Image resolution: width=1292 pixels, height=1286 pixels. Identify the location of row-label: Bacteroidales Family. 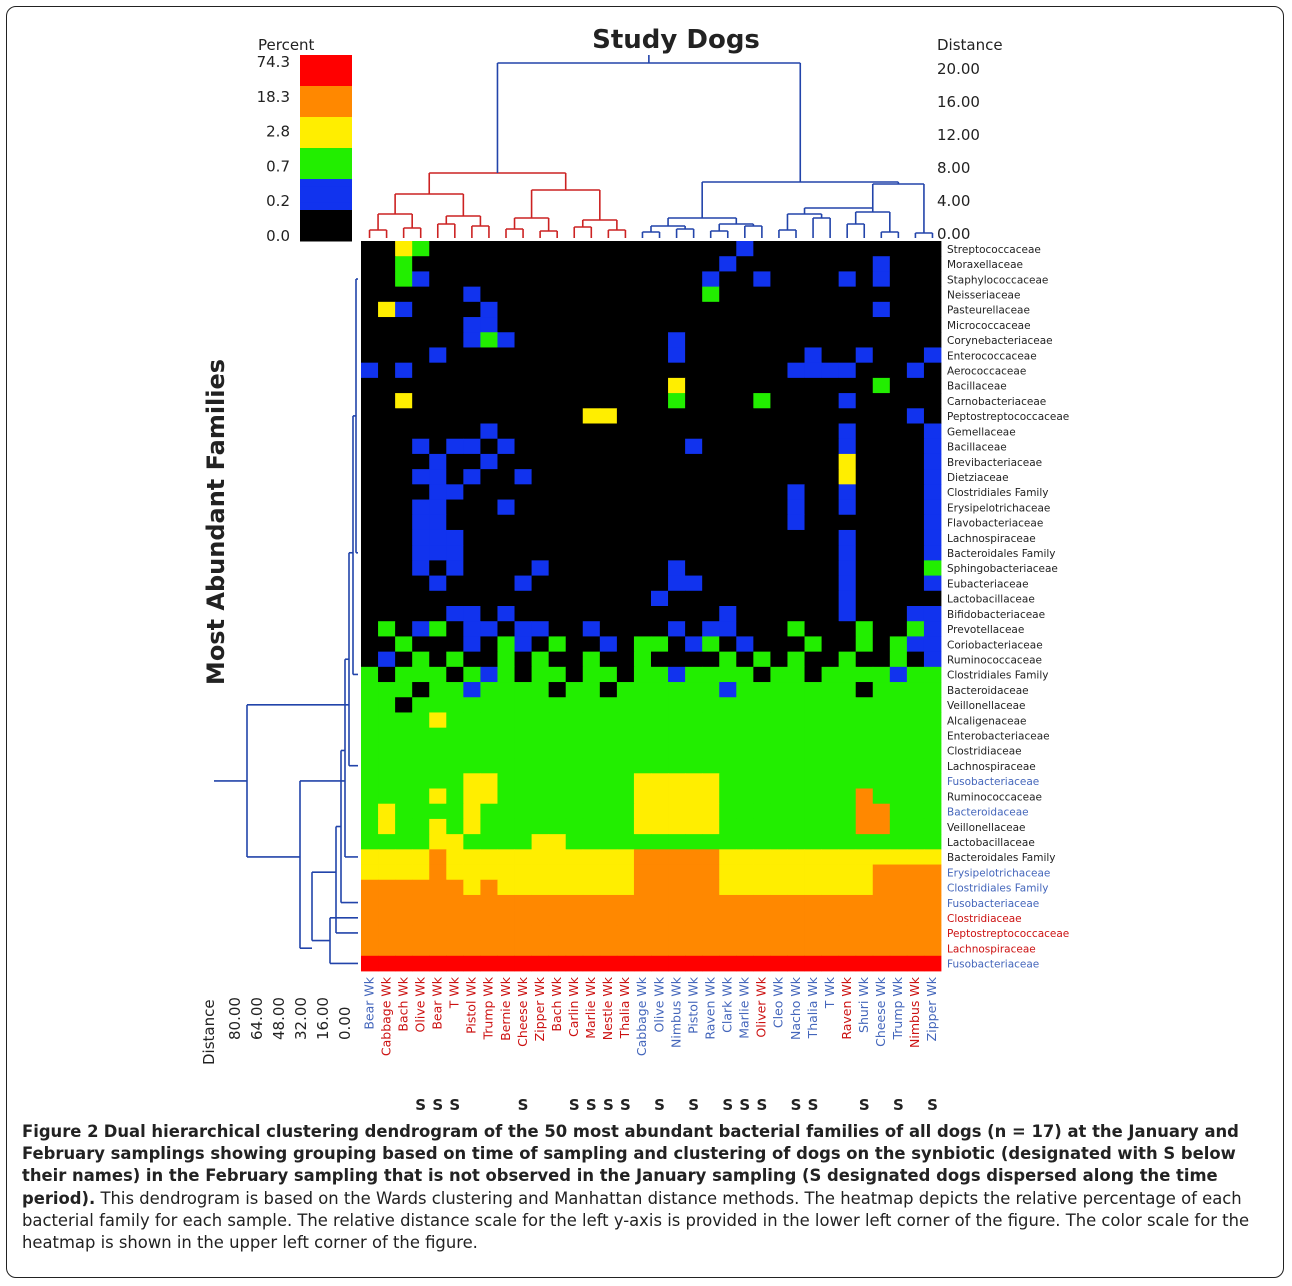
(1001, 858).